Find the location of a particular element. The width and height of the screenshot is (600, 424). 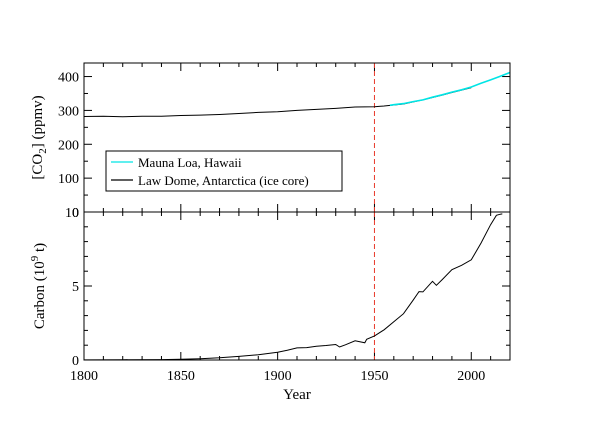

y-axis-label: [CO2] (ppmv) is located at coordinates (39, 137).